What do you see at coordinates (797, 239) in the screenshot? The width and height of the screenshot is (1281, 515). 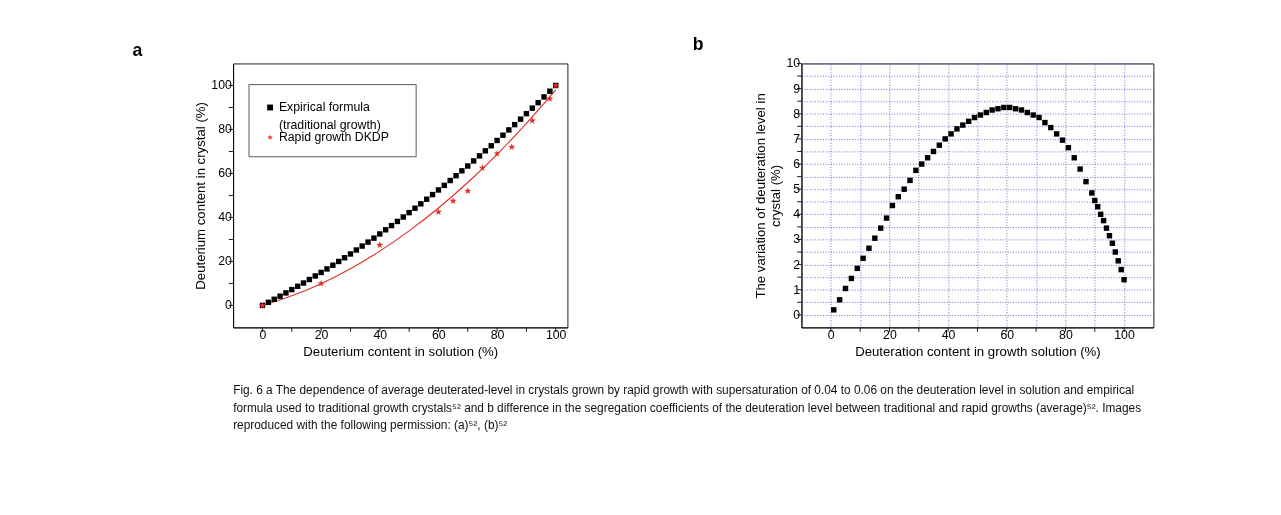 I see `y-tick-label: 3` at bounding box center [797, 239].